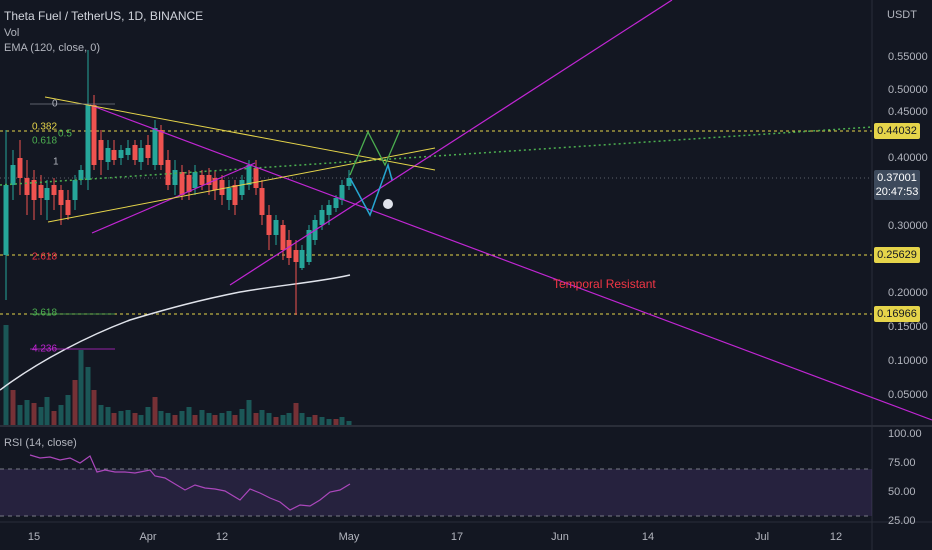  Describe the element at coordinates (11, 33) in the screenshot. I see `volume-label: Vol` at that location.